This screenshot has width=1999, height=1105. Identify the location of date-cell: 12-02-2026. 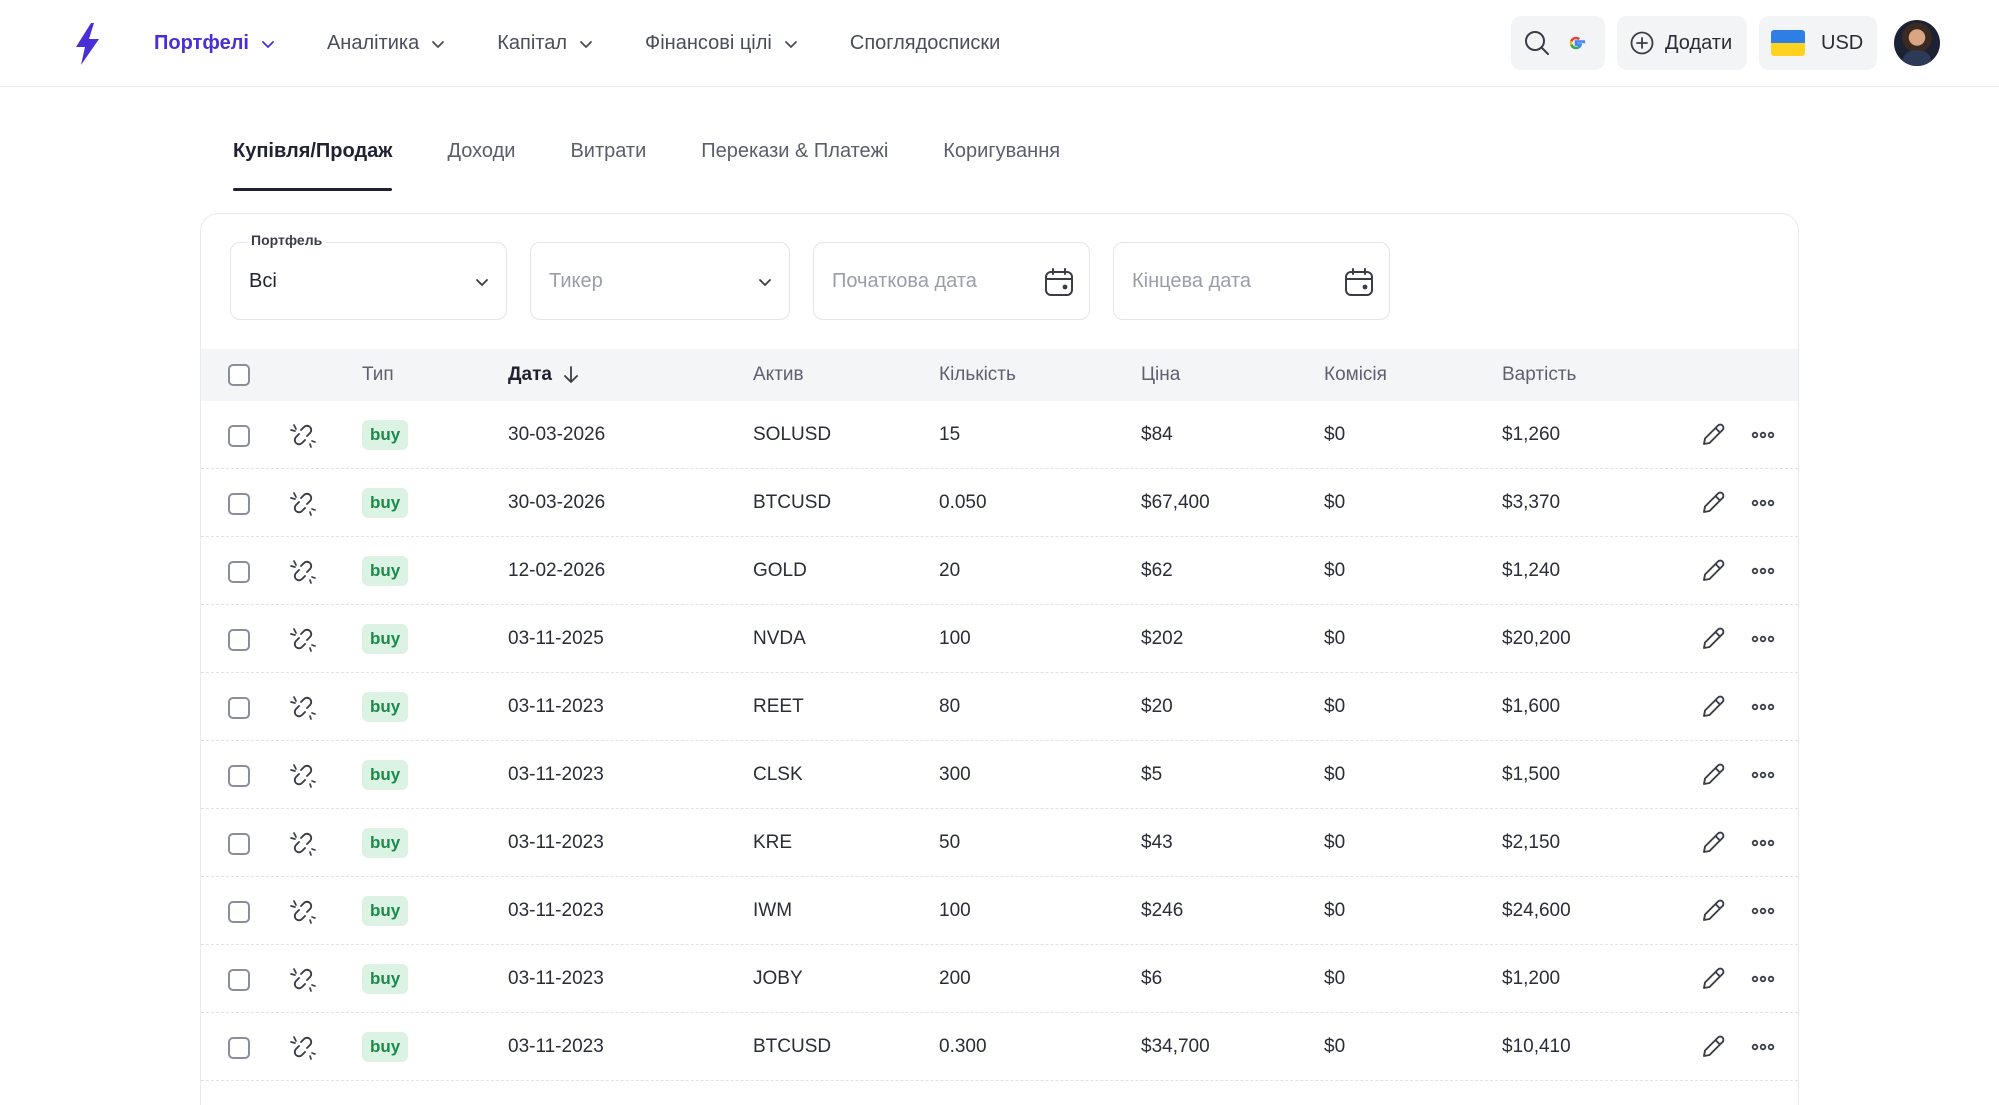
(557, 570).